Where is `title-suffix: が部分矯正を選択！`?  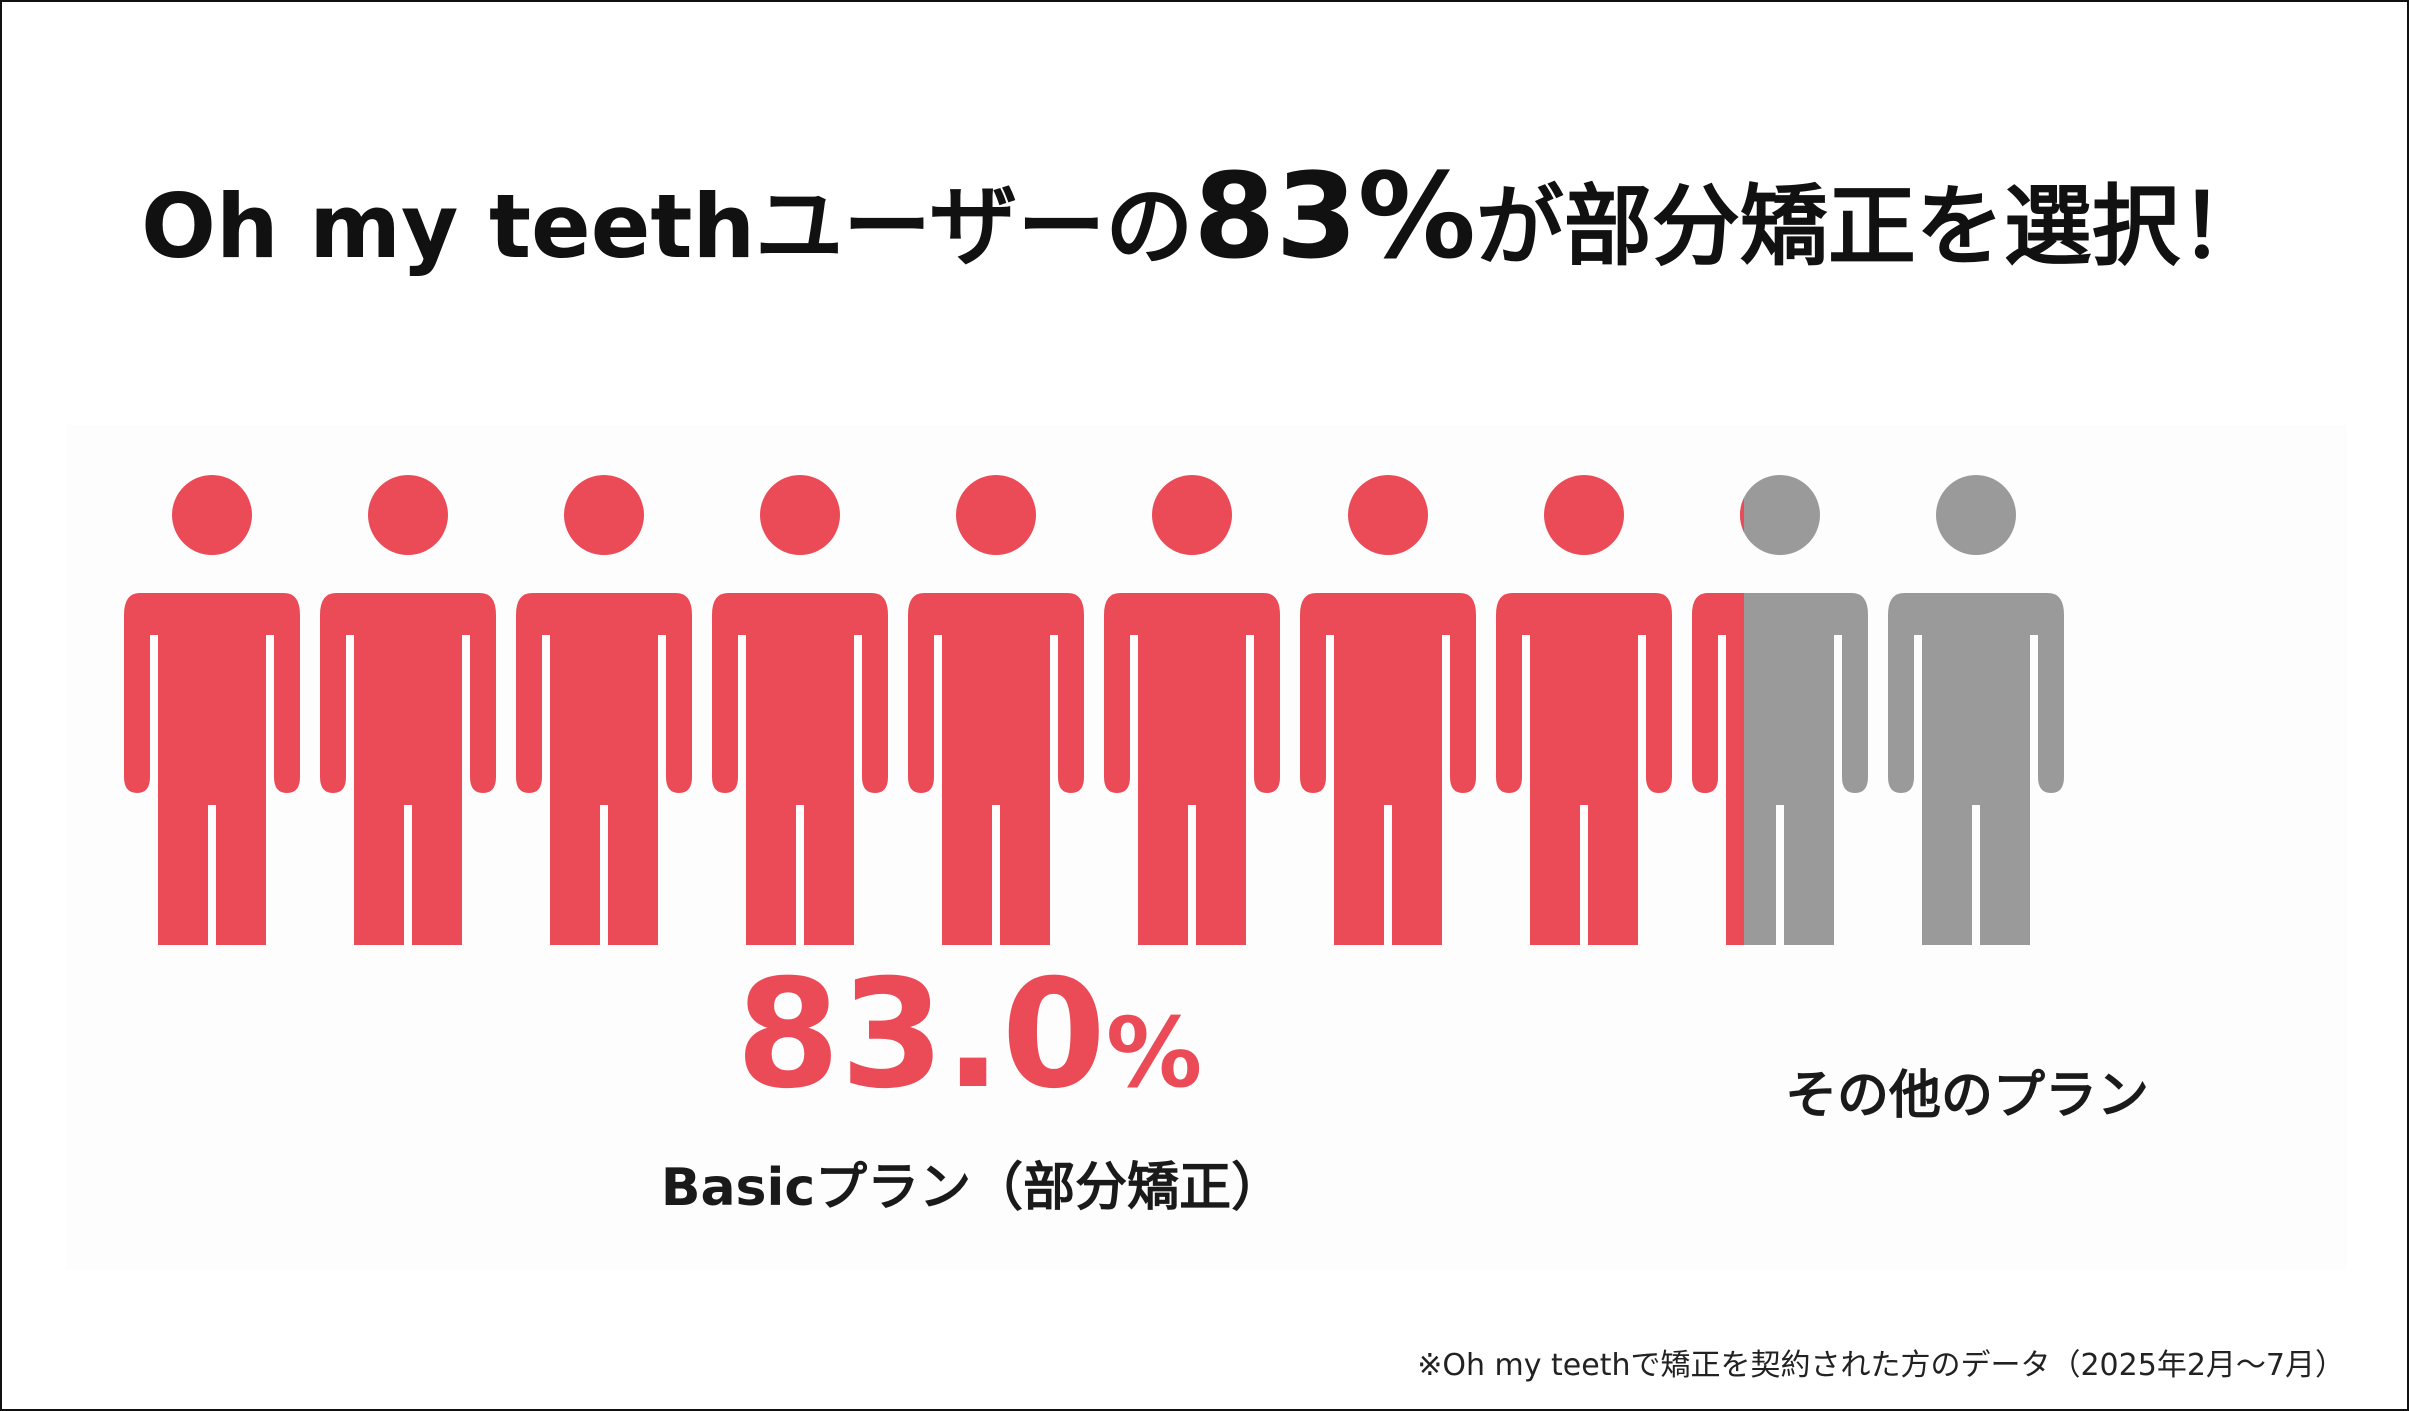
title-suffix: が部分矯正を選択！ is located at coordinates (1871, 226).